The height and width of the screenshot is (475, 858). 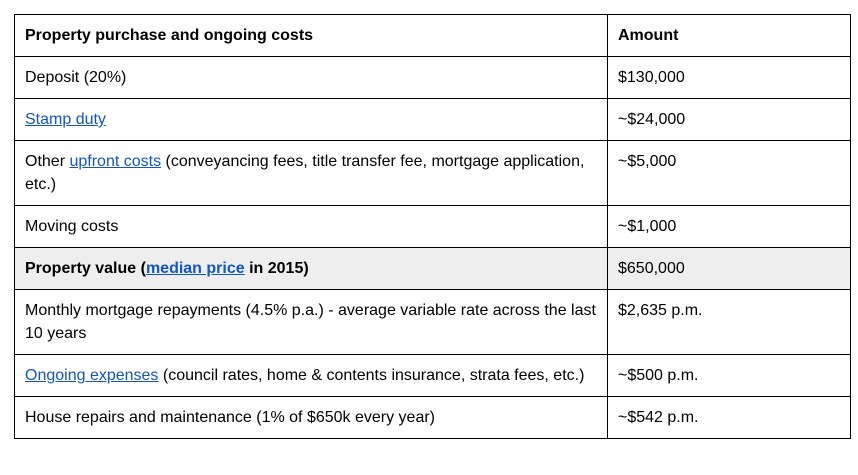 What do you see at coordinates (72, 226) in the screenshot?
I see `label-text: Moving costs` at bounding box center [72, 226].